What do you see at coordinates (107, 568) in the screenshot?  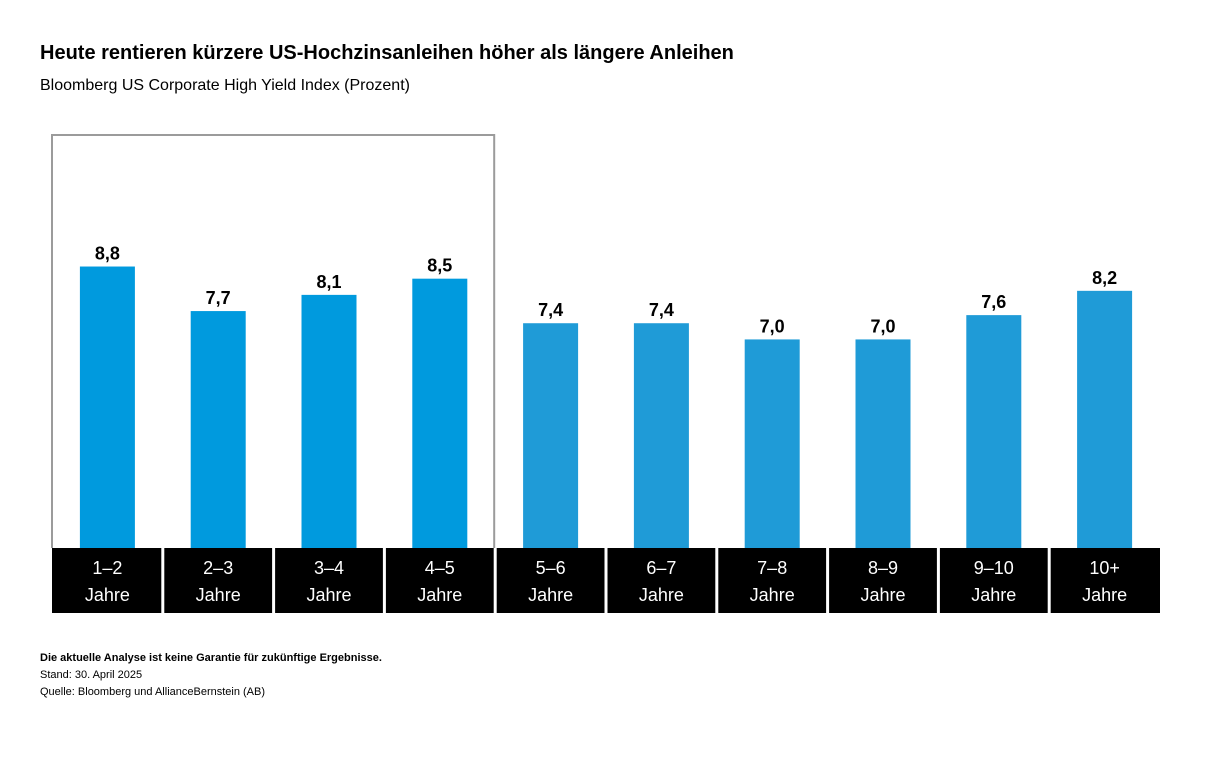 I see `category-label-1: 1–2` at bounding box center [107, 568].